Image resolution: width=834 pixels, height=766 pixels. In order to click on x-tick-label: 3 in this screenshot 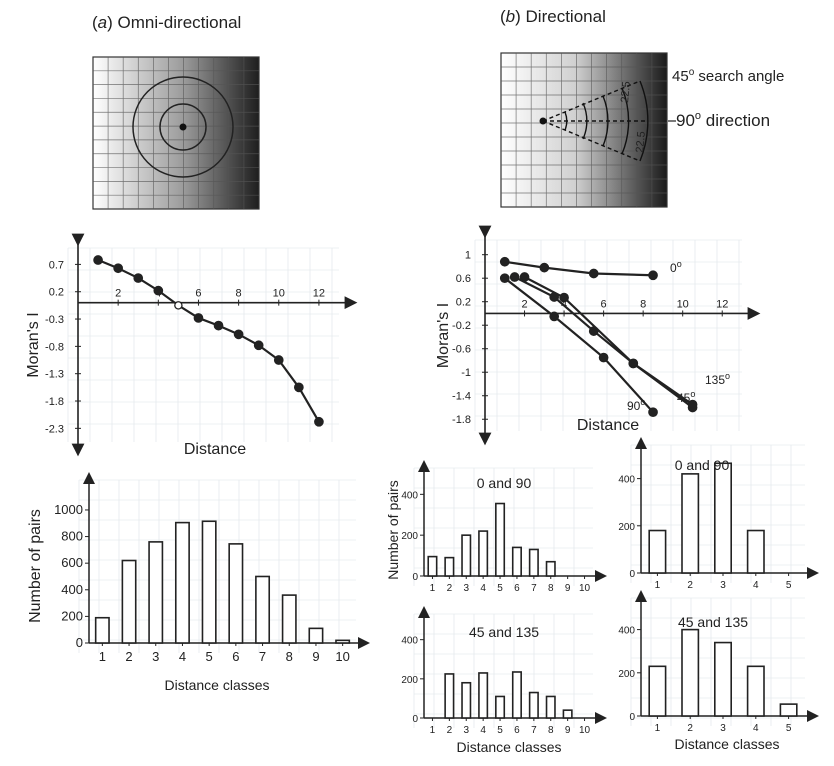, I will do `click(466, 588)`.